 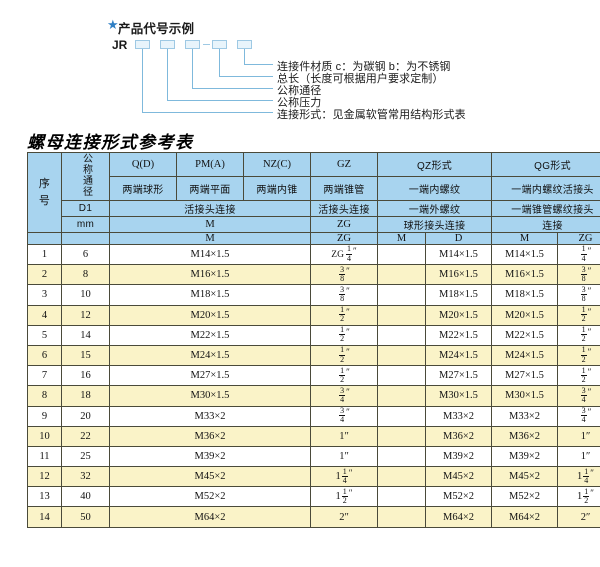 I want to click on cell-qz-d: M14×1.5, so click(x=458, y=254).